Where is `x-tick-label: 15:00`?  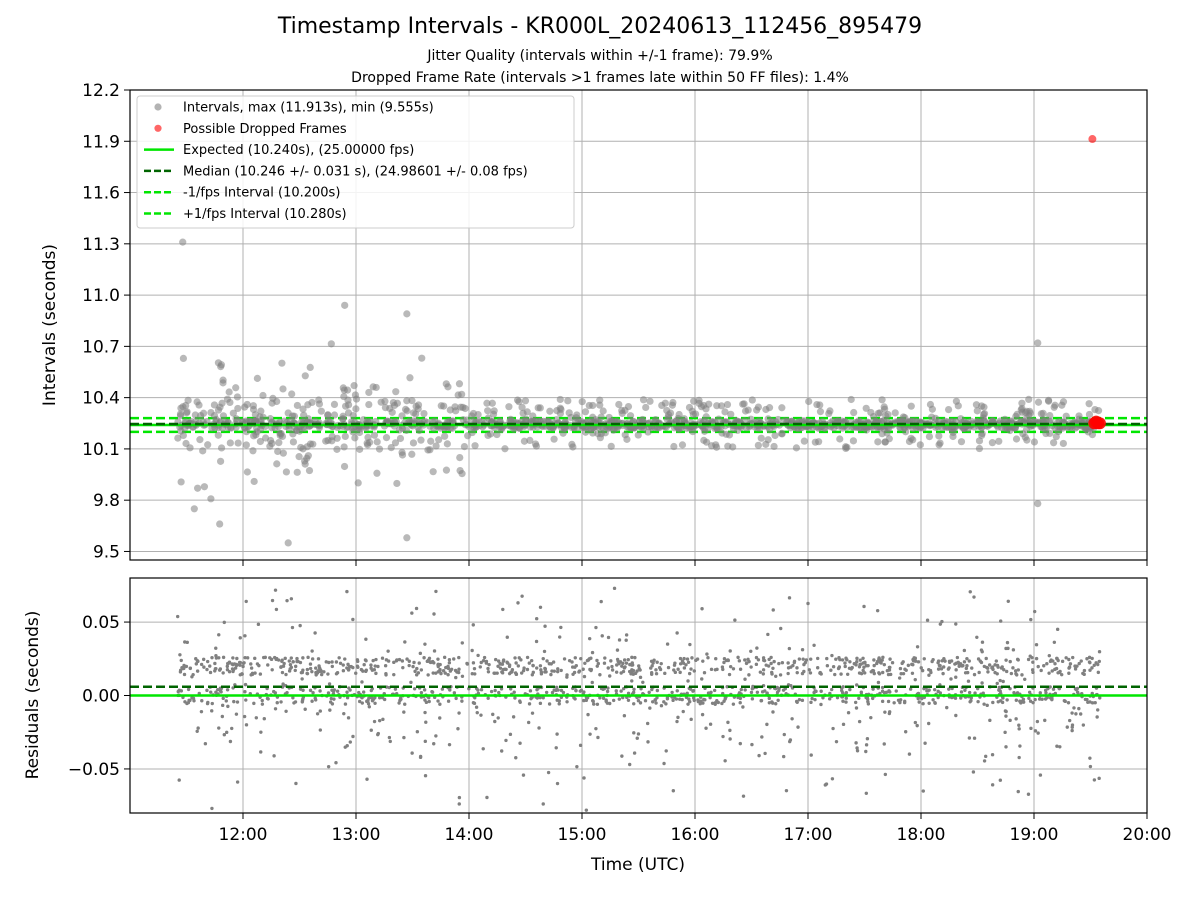 x-tick-label: 15:00 is located at coordinates (582, 835).